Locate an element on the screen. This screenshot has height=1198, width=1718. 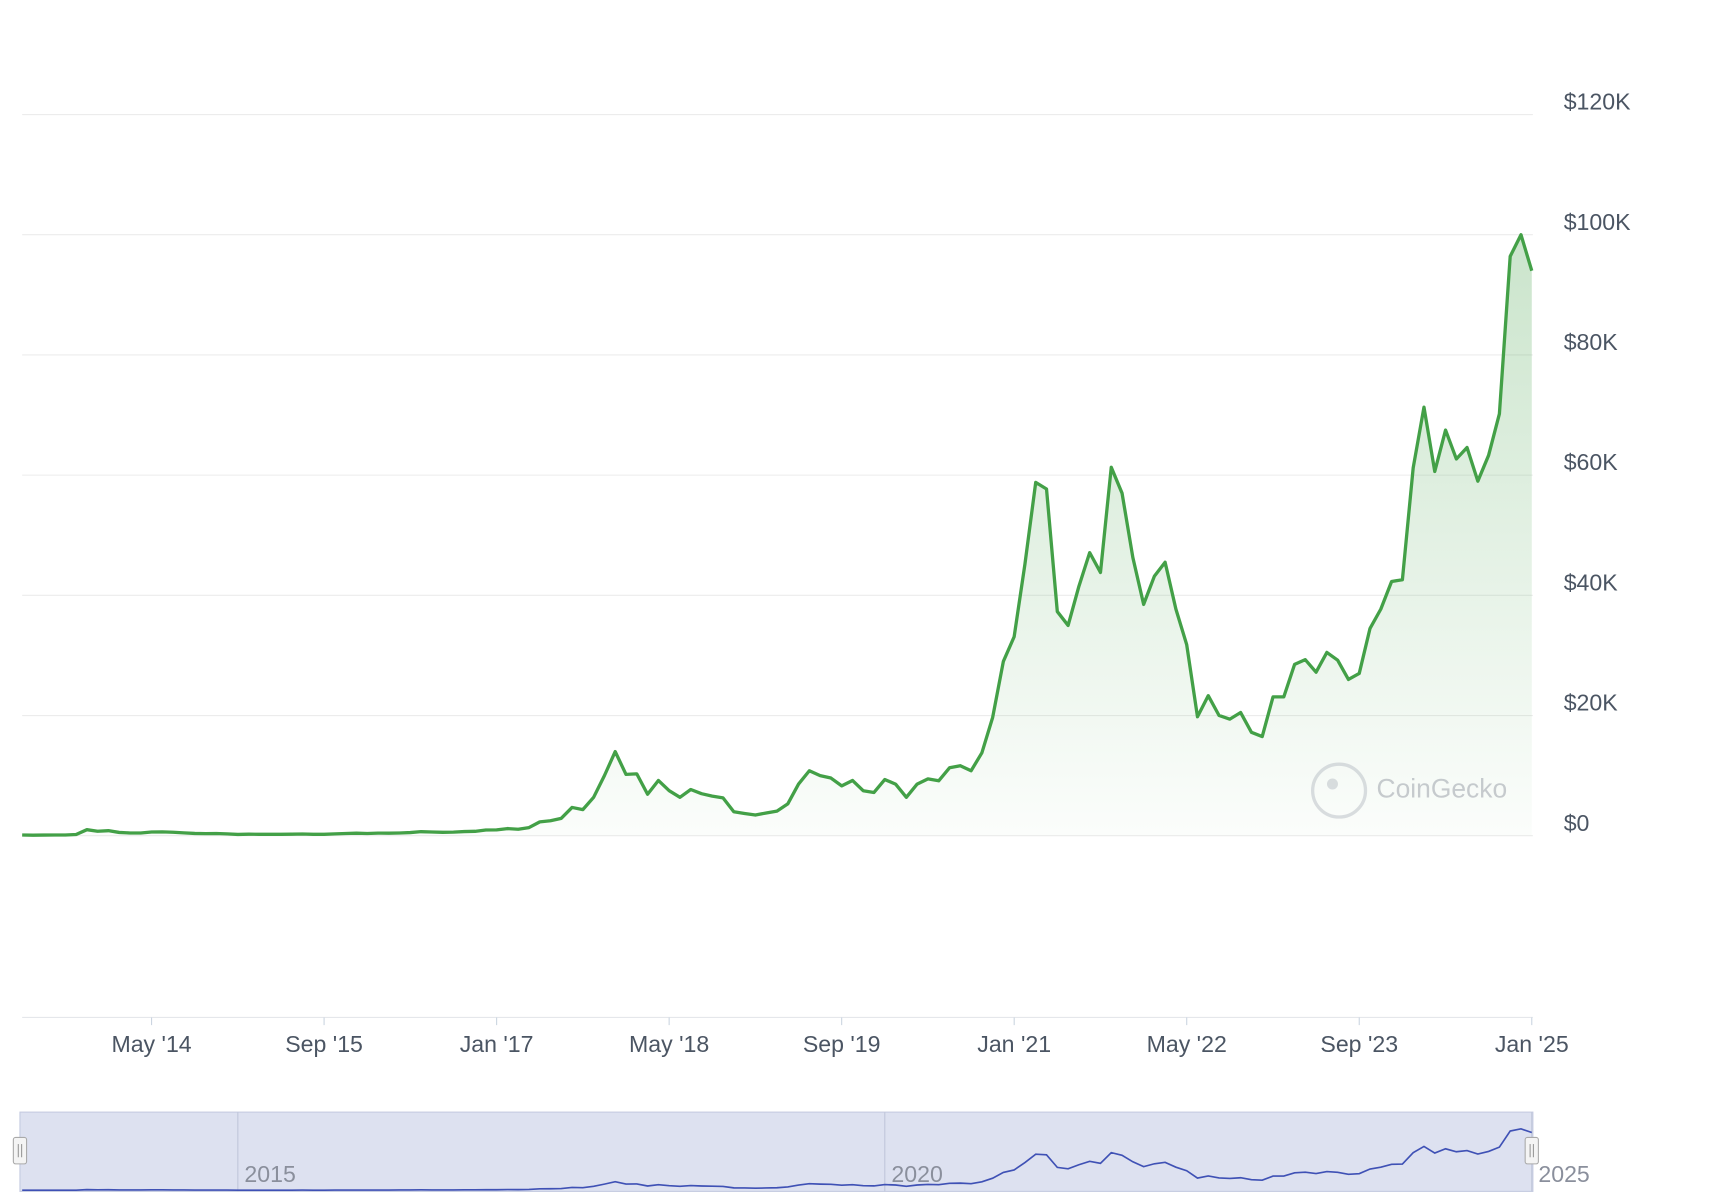
y-tick-label: $100K is located at coordinates (1597, 222).